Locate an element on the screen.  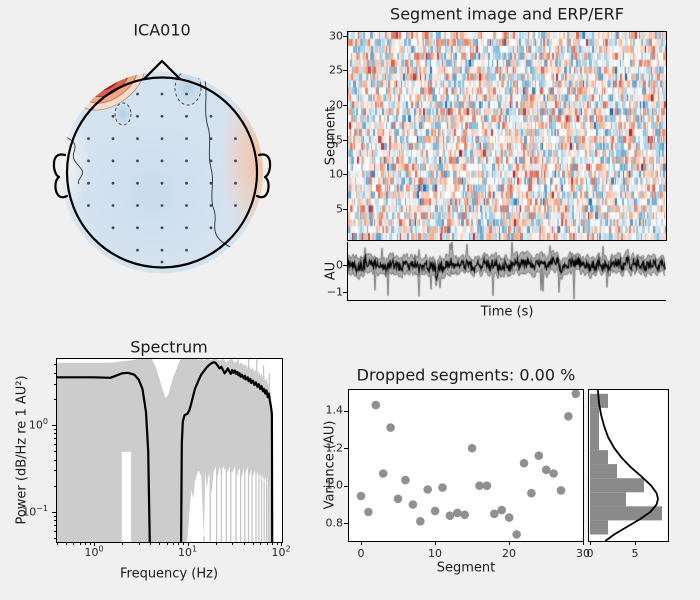
erp-ytick-0: 0 is located at coordinates (339, 265).